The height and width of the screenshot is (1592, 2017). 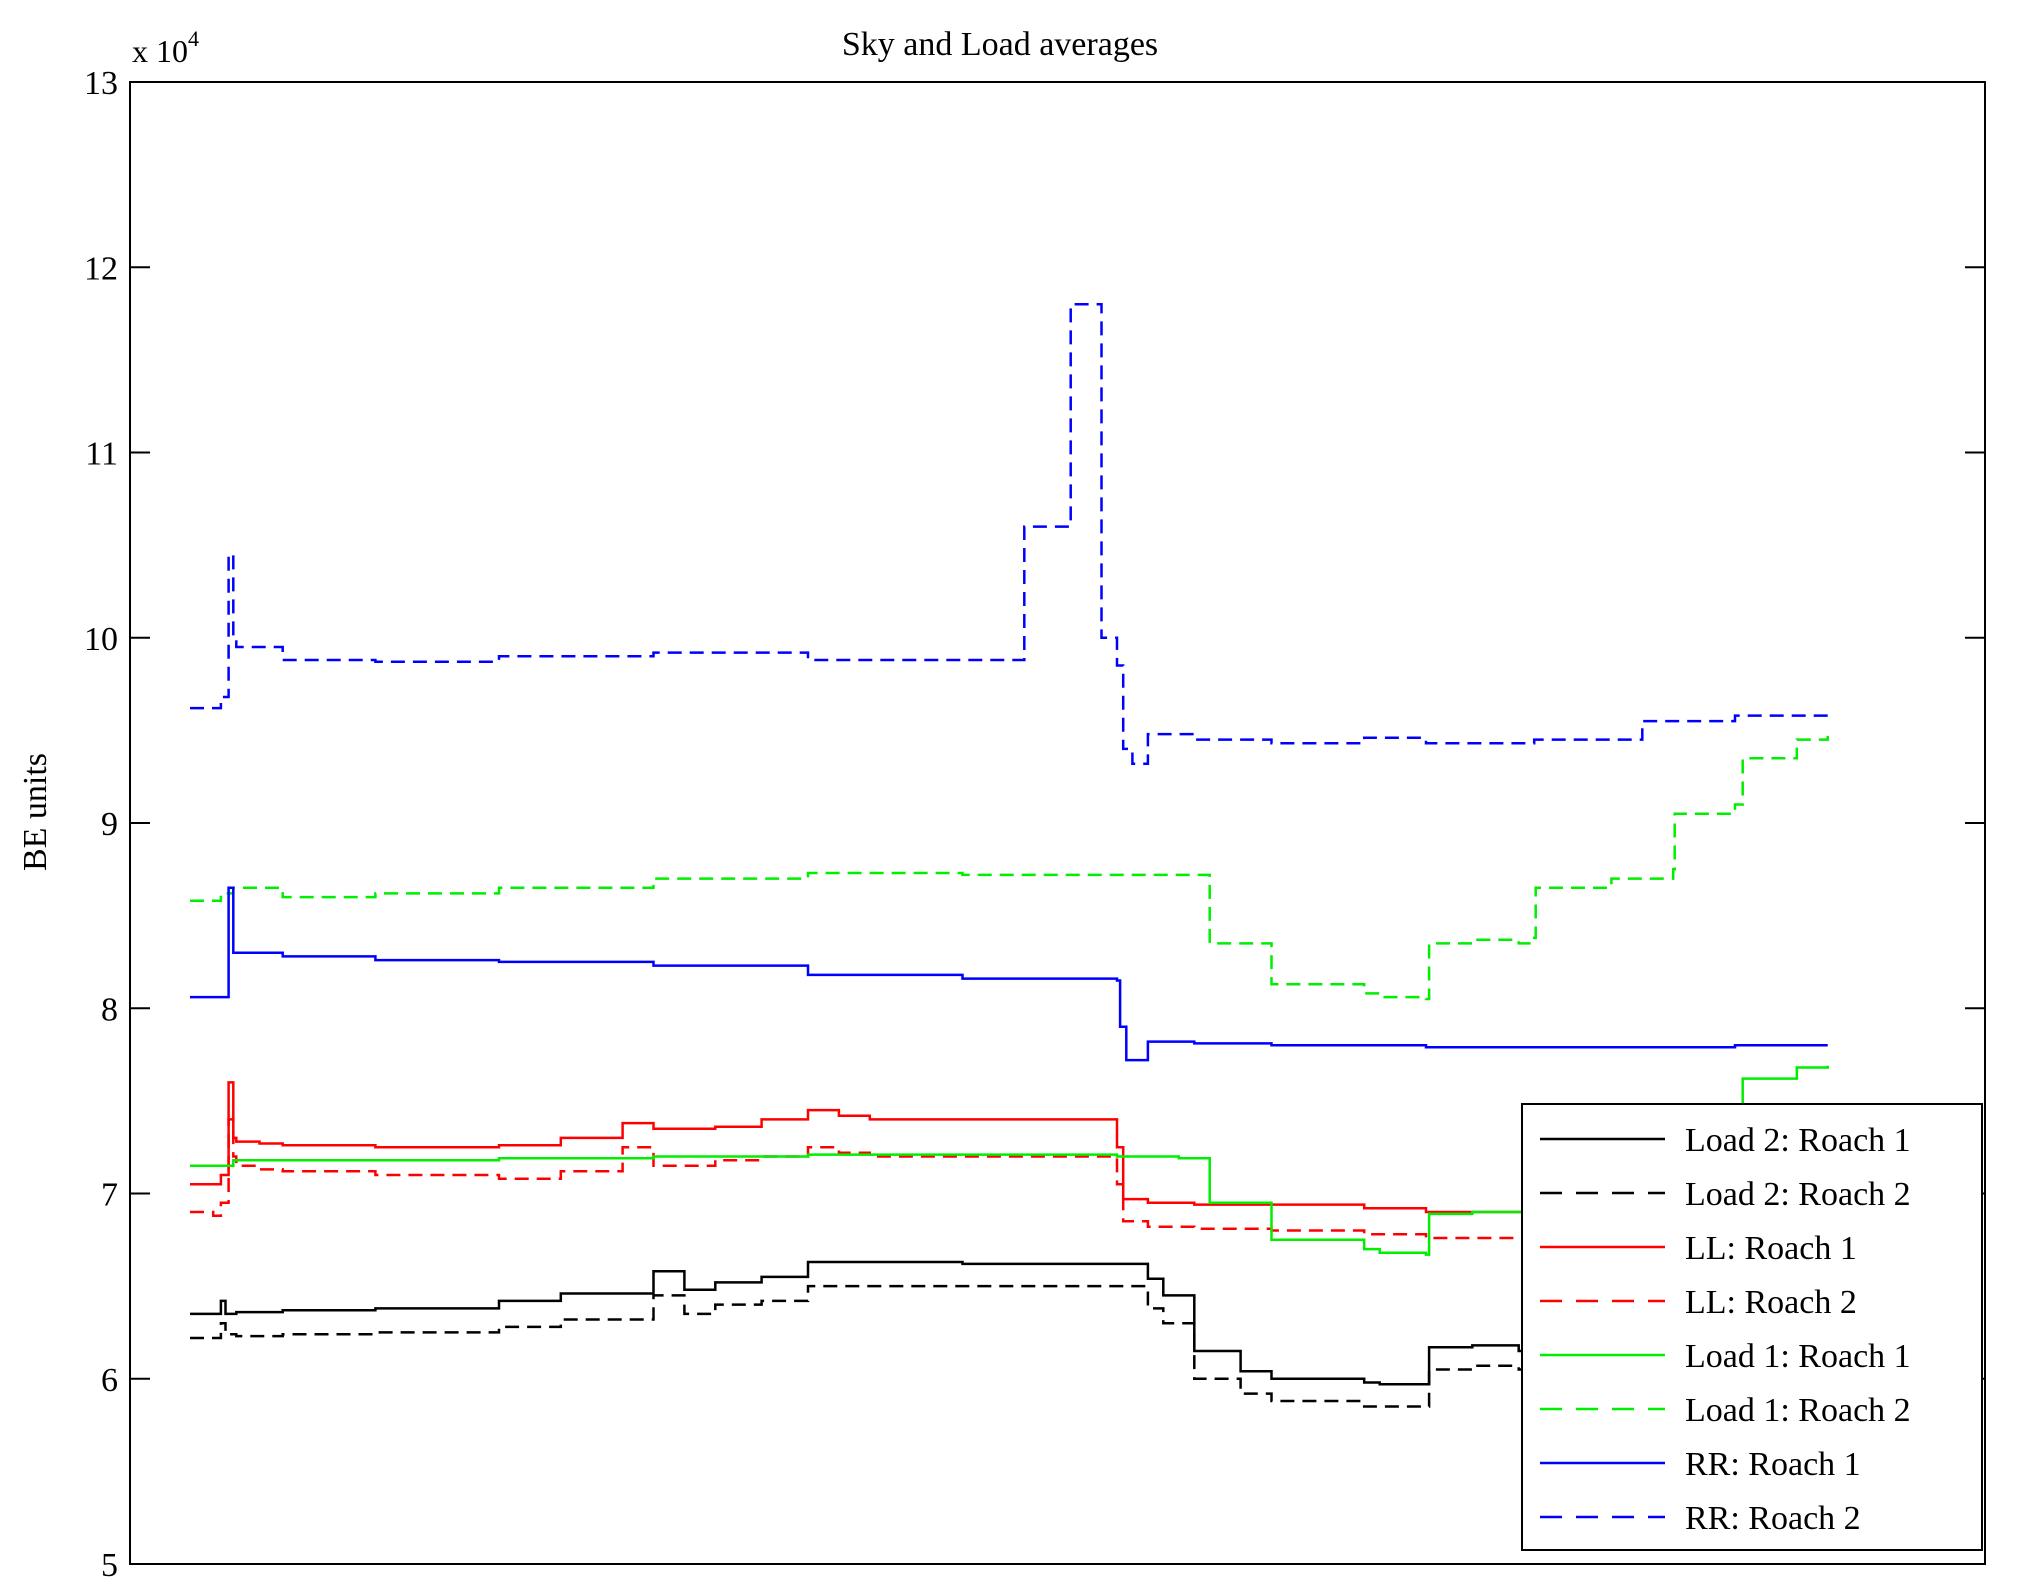 What do you see at coordinates (109, 1195) in the screenshot?
I see `y-tick-label: 7` at bounding box center [109, 1195].